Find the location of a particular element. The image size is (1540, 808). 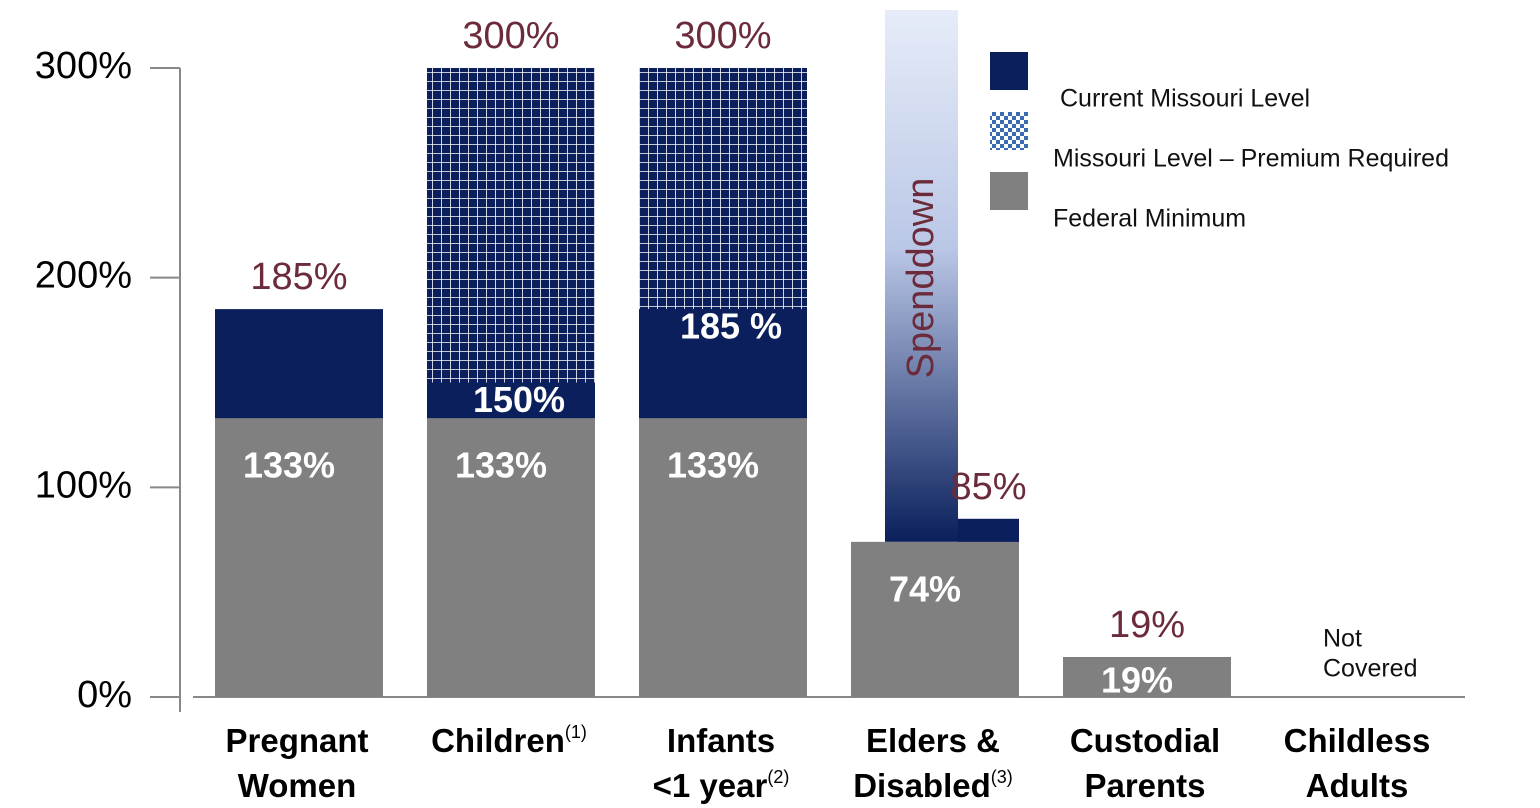

x-tick-label: Elders & is located at coordinates (933, 740).